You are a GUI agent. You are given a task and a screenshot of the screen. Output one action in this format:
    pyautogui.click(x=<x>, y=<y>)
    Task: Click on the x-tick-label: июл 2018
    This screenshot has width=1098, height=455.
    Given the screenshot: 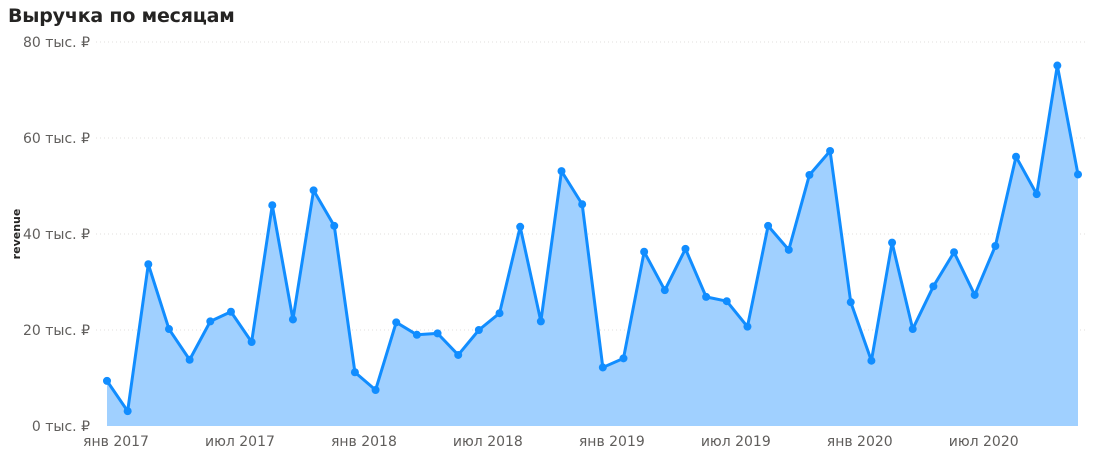 What is the action you would take?
    pyautogui.click(x=488, y=442)
    